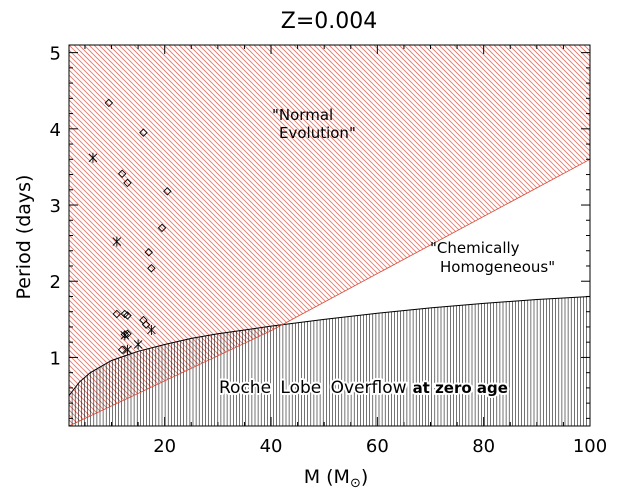 The height and width of the screenshot is (494, 628). Describe the element at coordinates (55, 54) in the screenshot. I see `y-tick-label: 5` at that location.